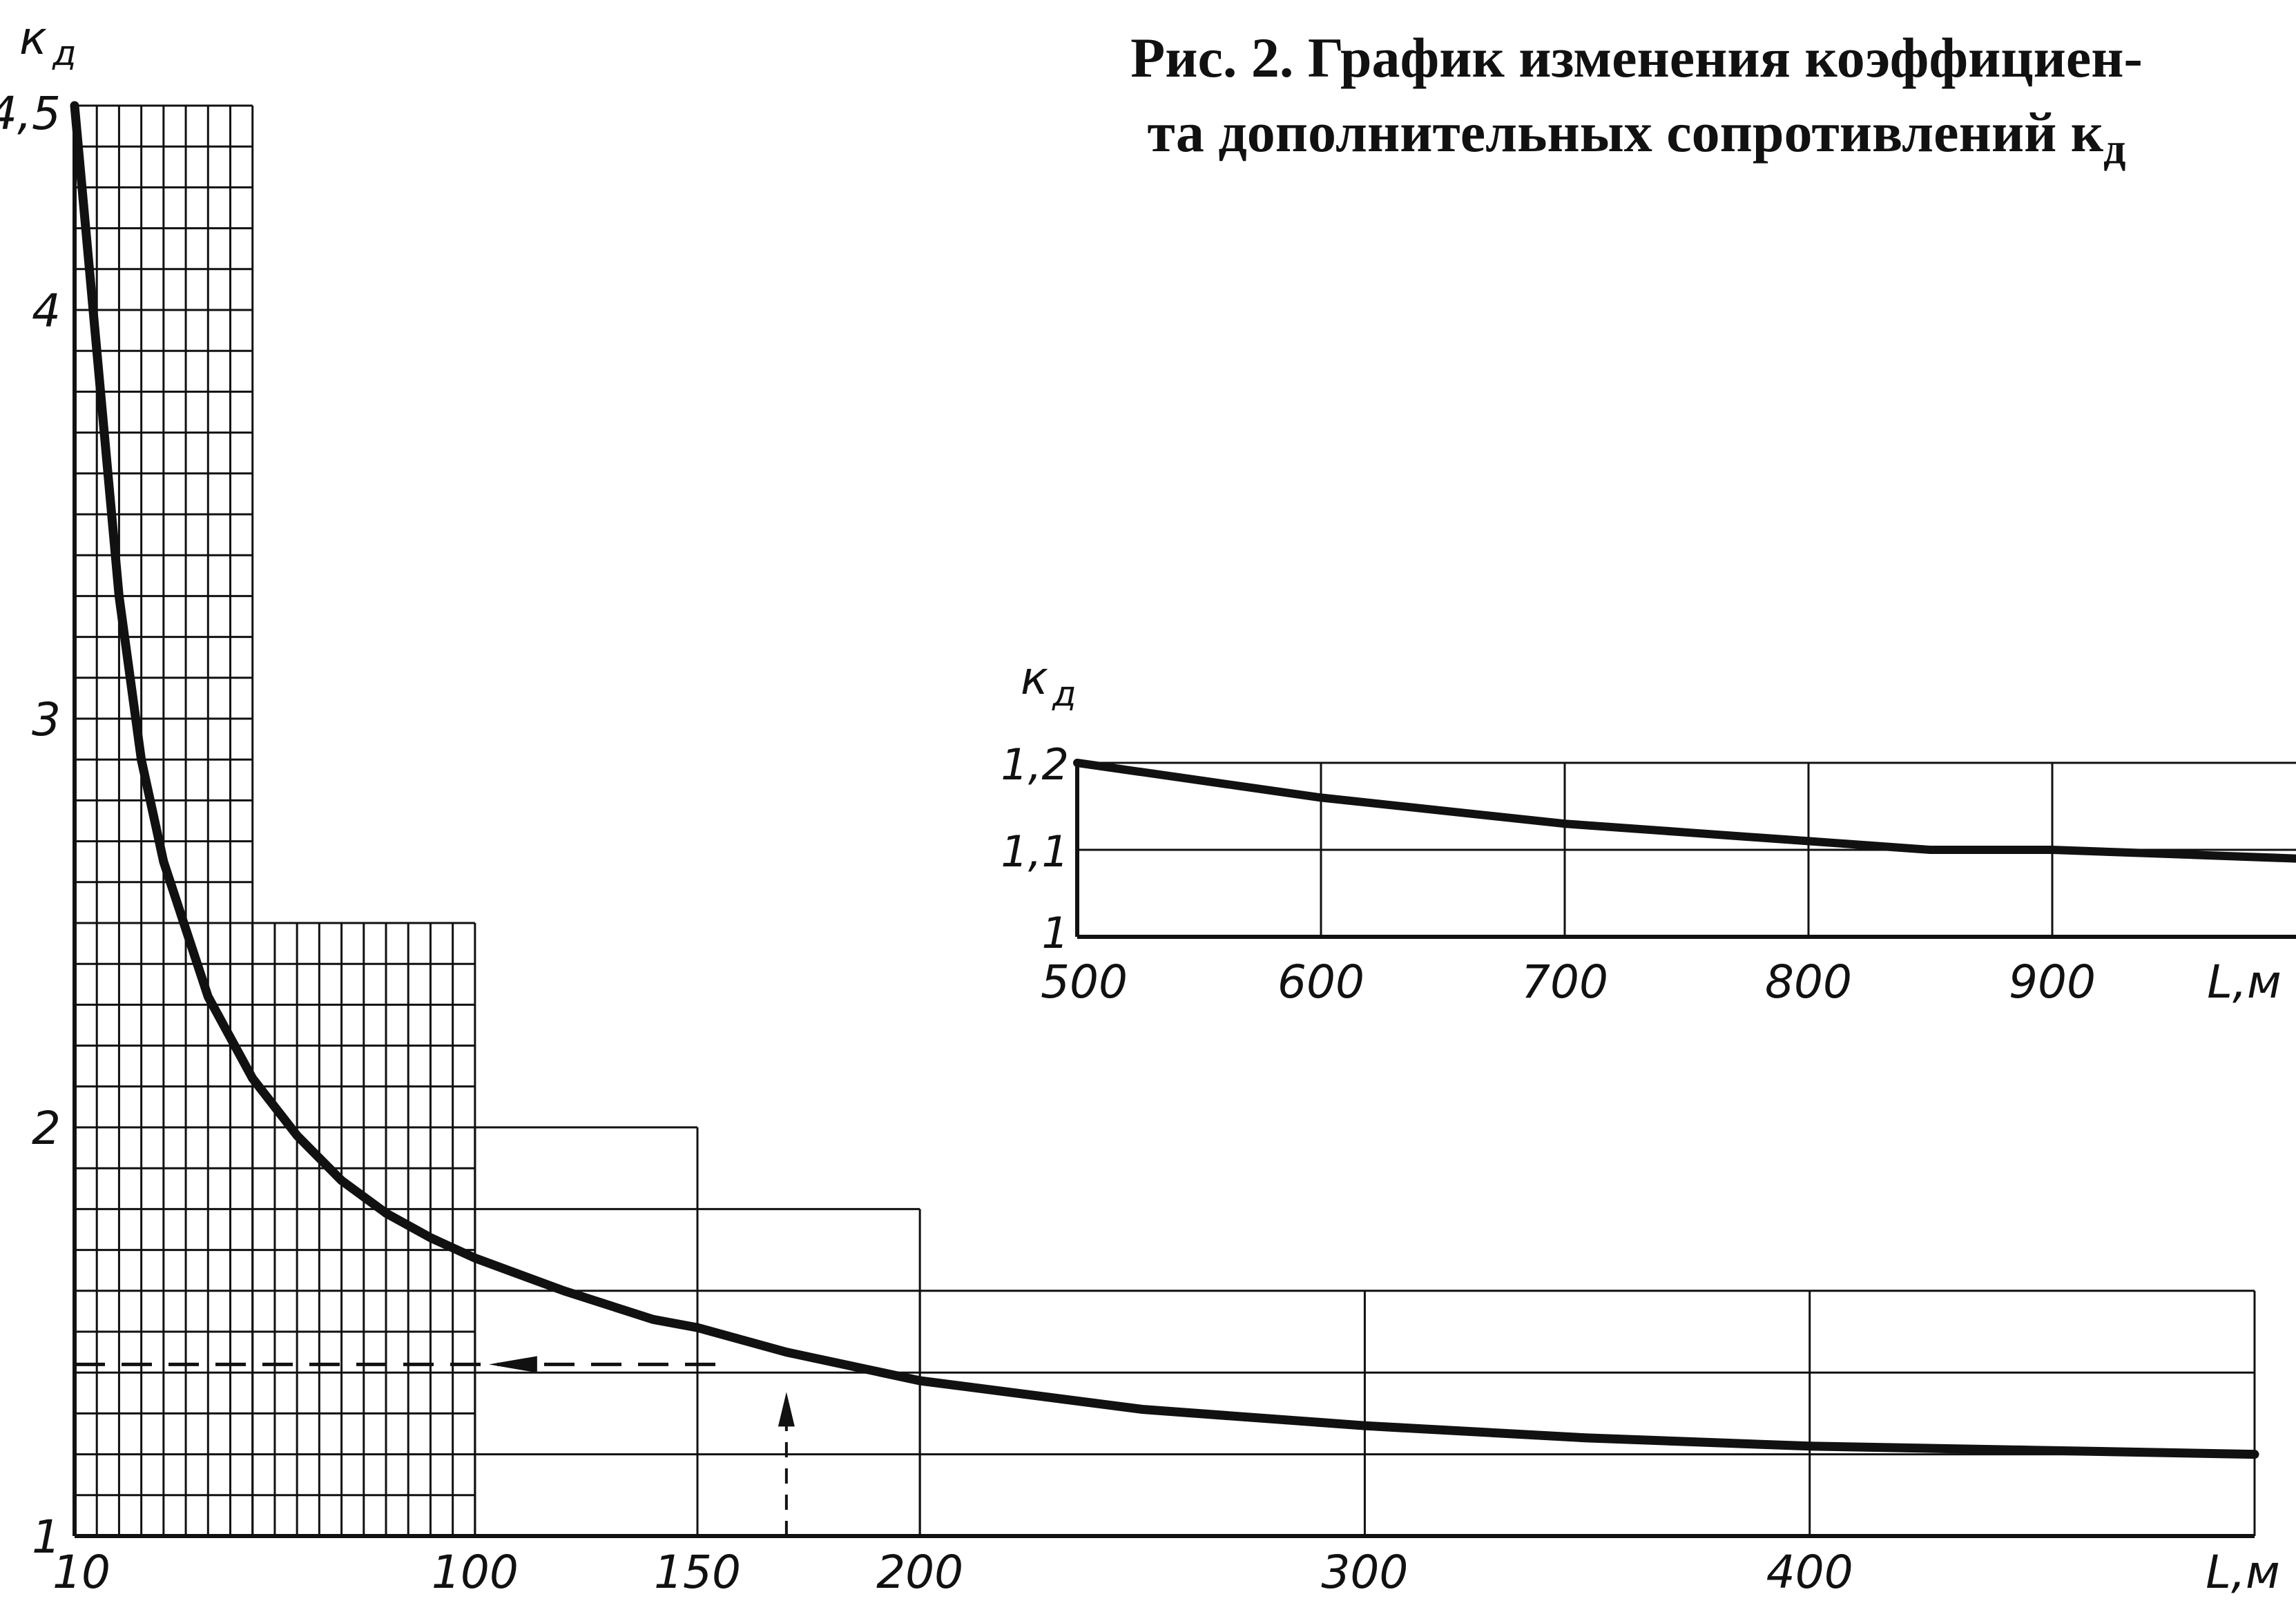  I want to click on main-x-tick-label: 100, so click(476, 1572).